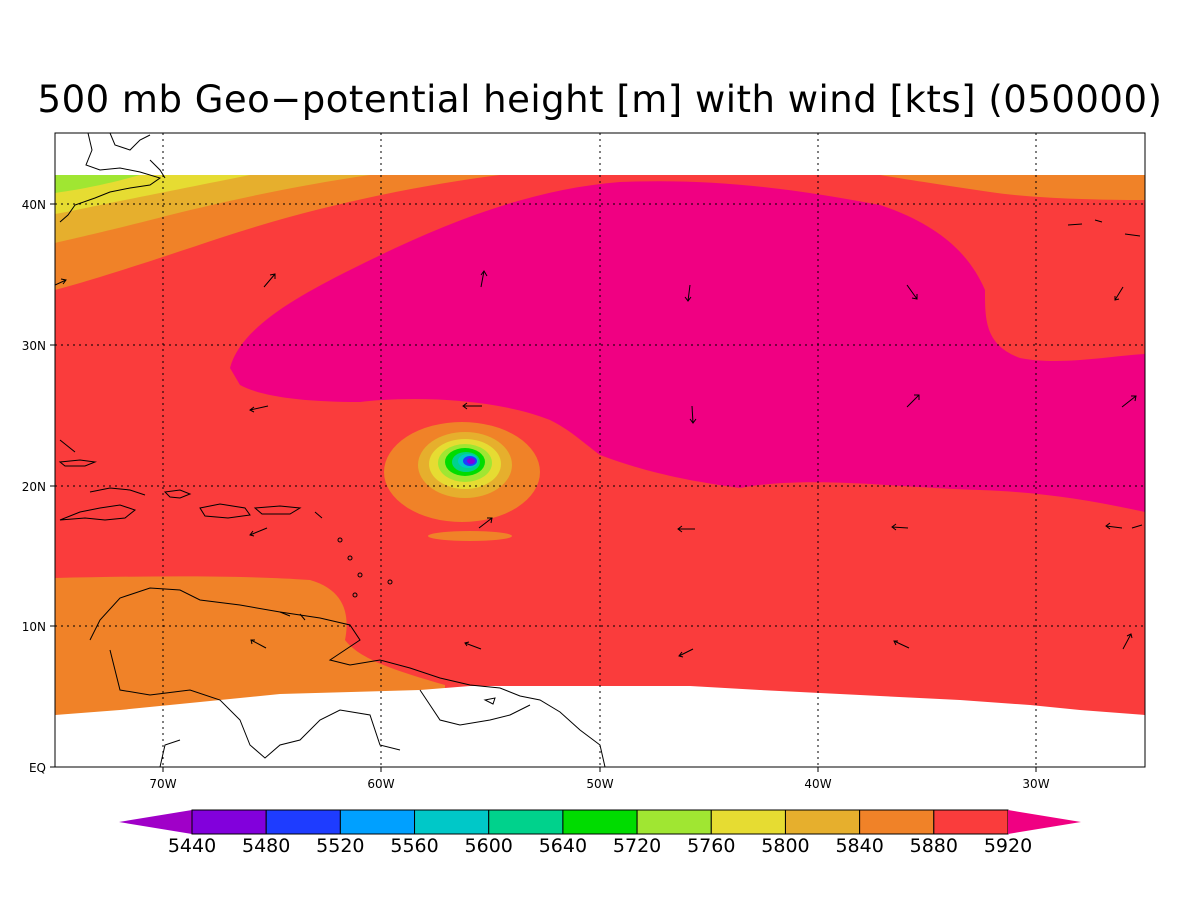  What do you see at coordinates (859, 846) in the screenshot?
I see `colorbar-label: 5840` at bounding box center [859, 846].